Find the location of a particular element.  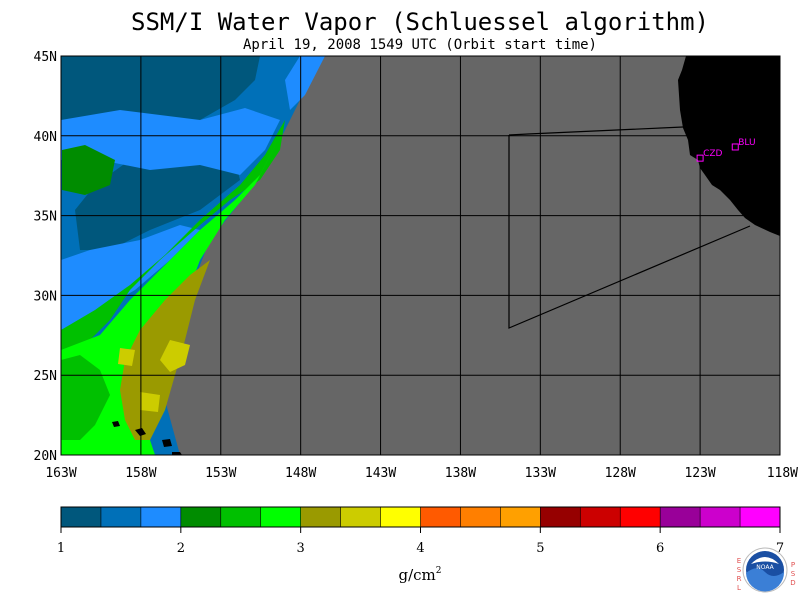

colorbar-tick-label: 7 is located at coordinates (780, 548).